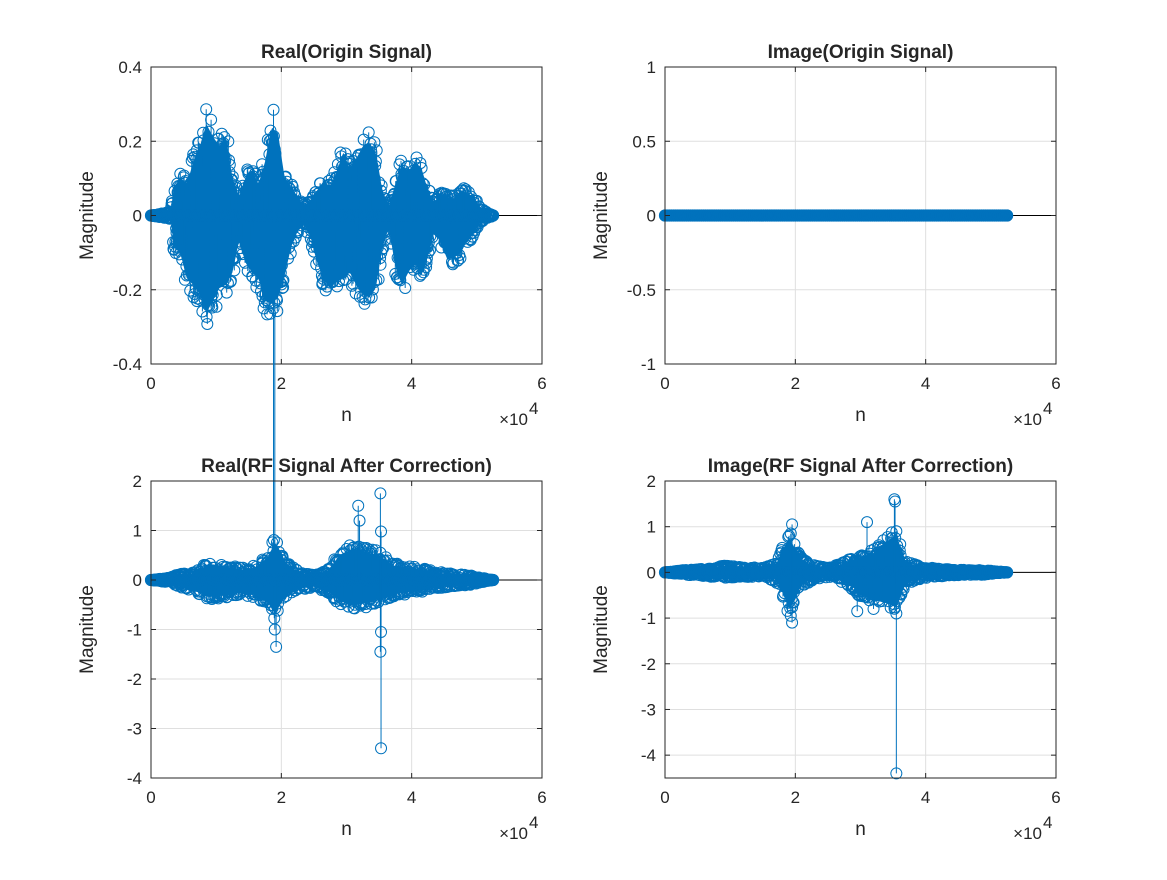  I want to click on y-tick-label: -0.4, so click(127, 364).